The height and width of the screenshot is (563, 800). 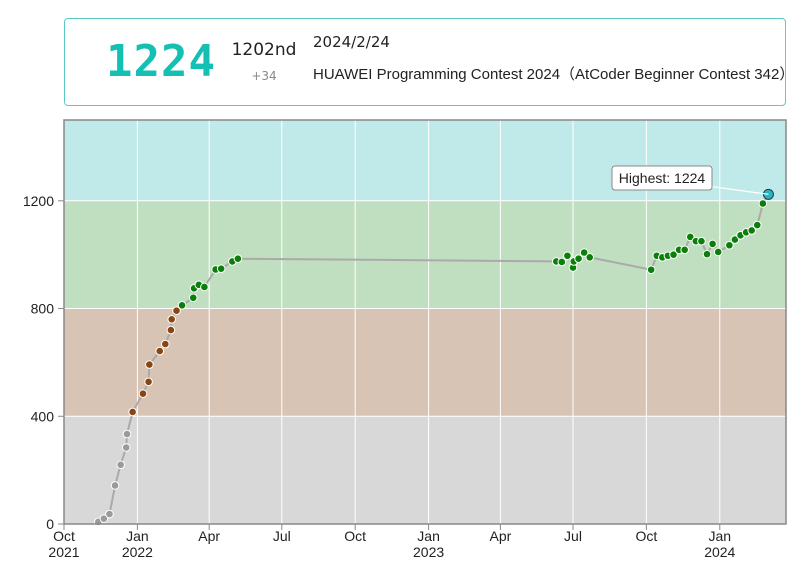 I want to click on highest-tooltip, so click(x=662, y=178).